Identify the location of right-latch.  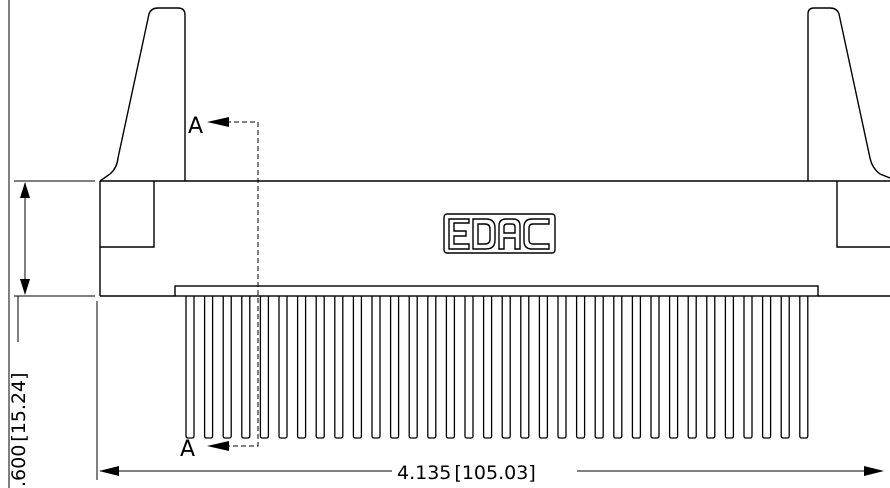
(848, 94).